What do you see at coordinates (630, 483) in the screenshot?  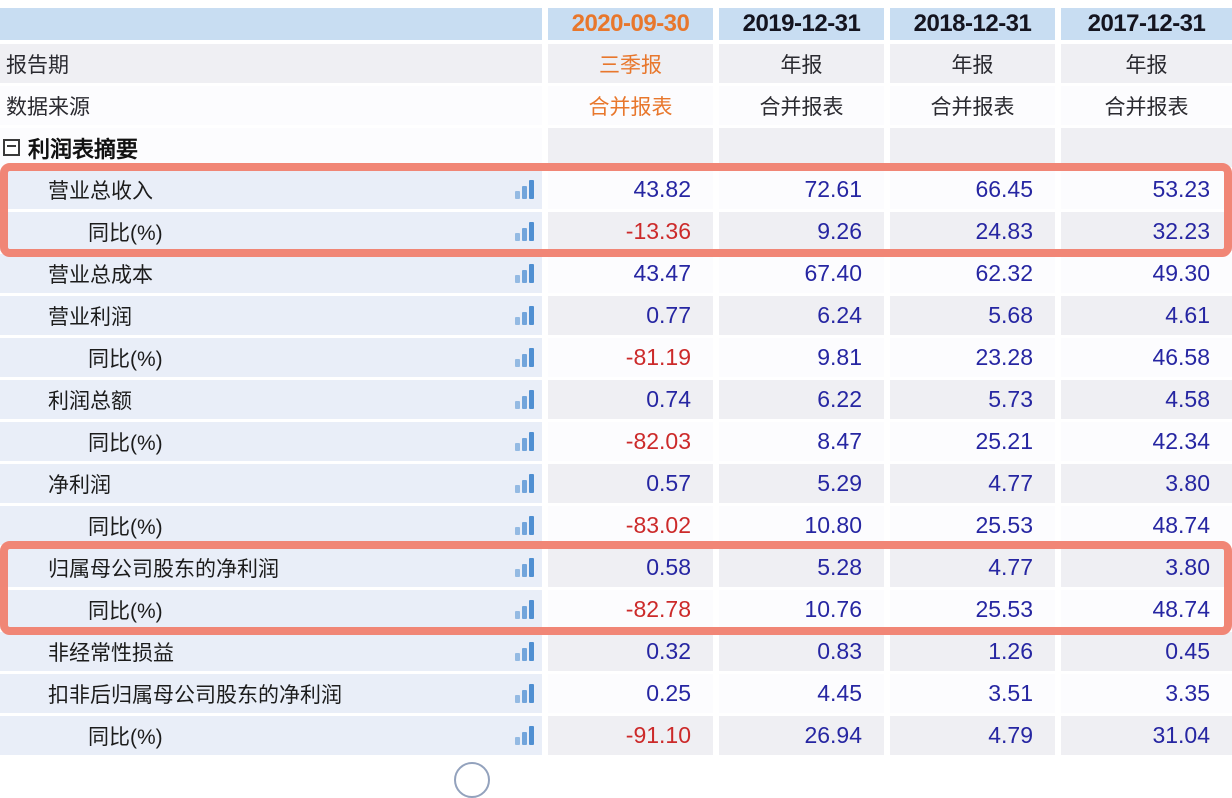 I see `value-cell: 0.57` at bounding box center [630, 483].